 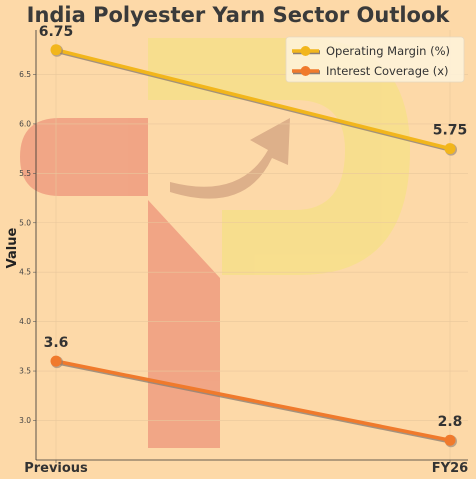 What do you see at coordinates (239, 15) in the screenshot?
I see `chart-title: India Polyester Yarn Sector Outlook` at bounding box center [239, 15].